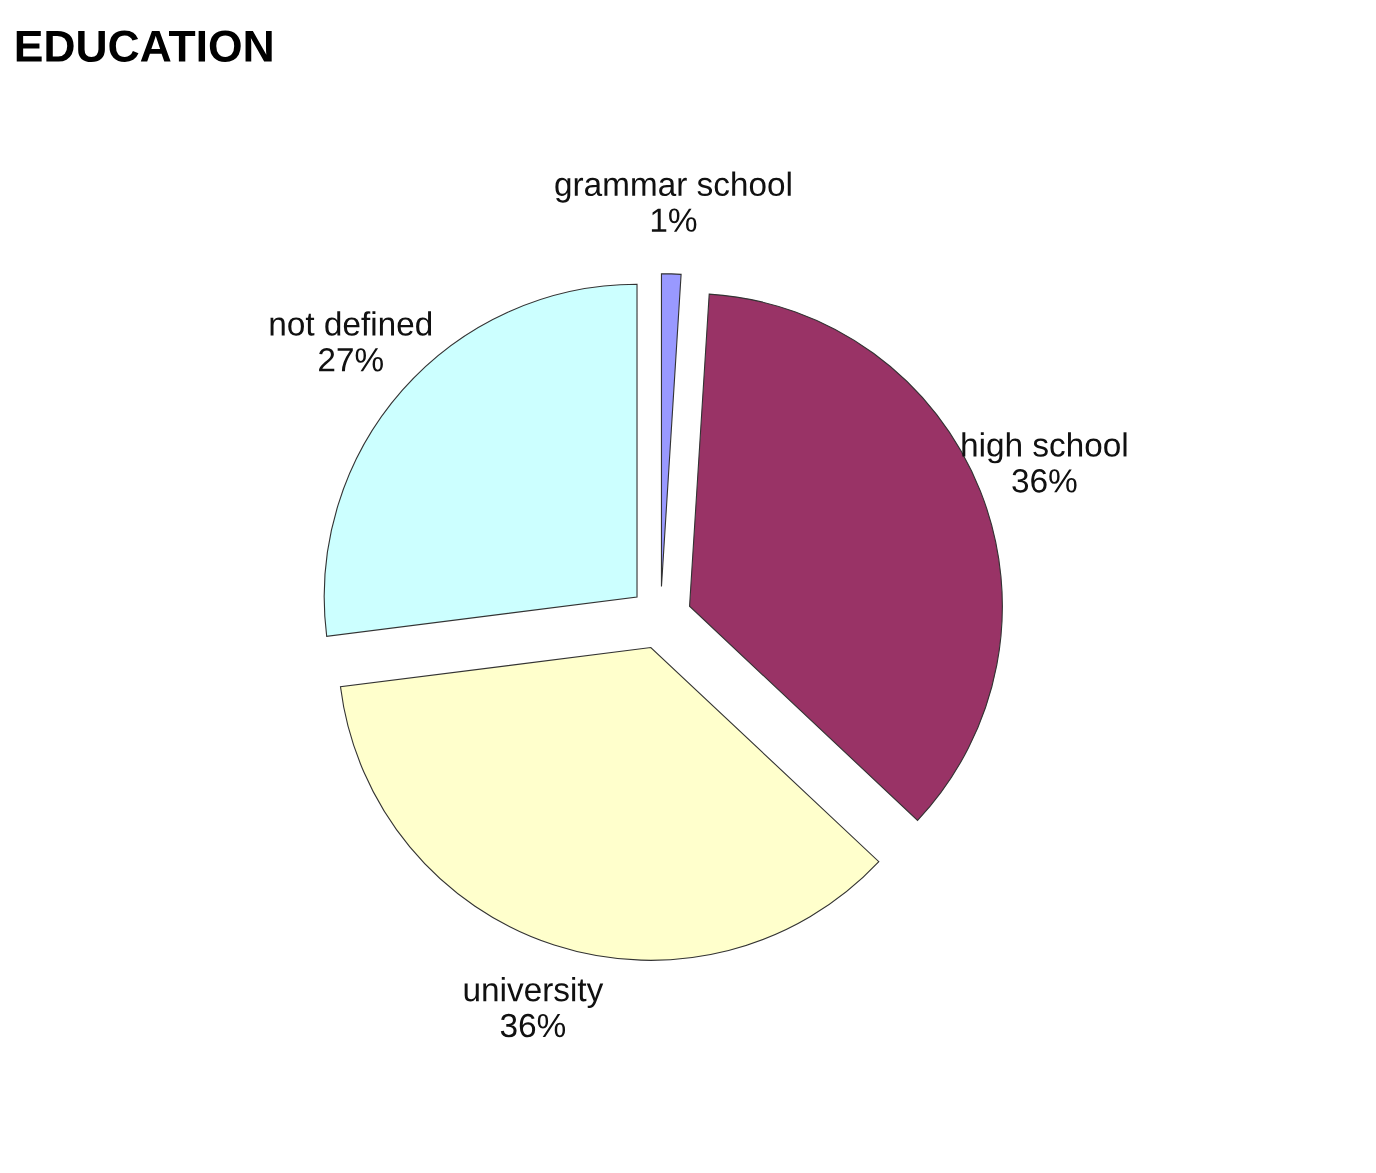 The image size is (1376, 1173). What do you see at coordinates (673, 187) in the screenshot?
I see `slice-label: grammar school` at bounding box center [673, 187].